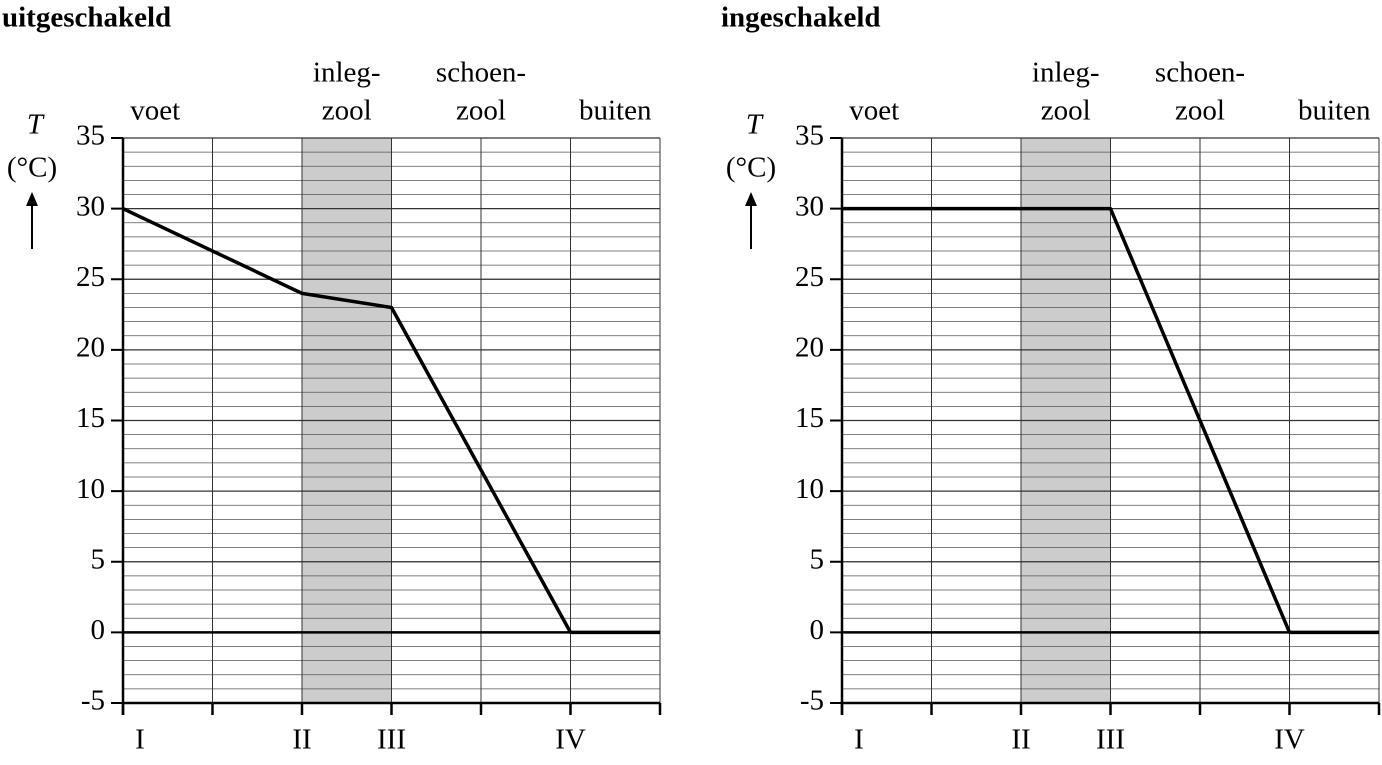 The width and height of the screenshot is (1382, 765). Describe the element at coordinates (801, 18) in the screenshot. I see `chart-title: ingeschakeld` at that location.